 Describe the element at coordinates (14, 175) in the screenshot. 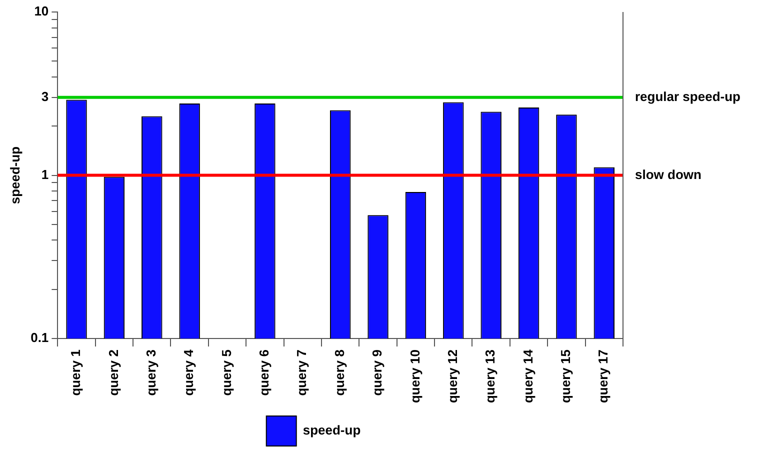

I see `y-axis-title: speed-up` at that location.